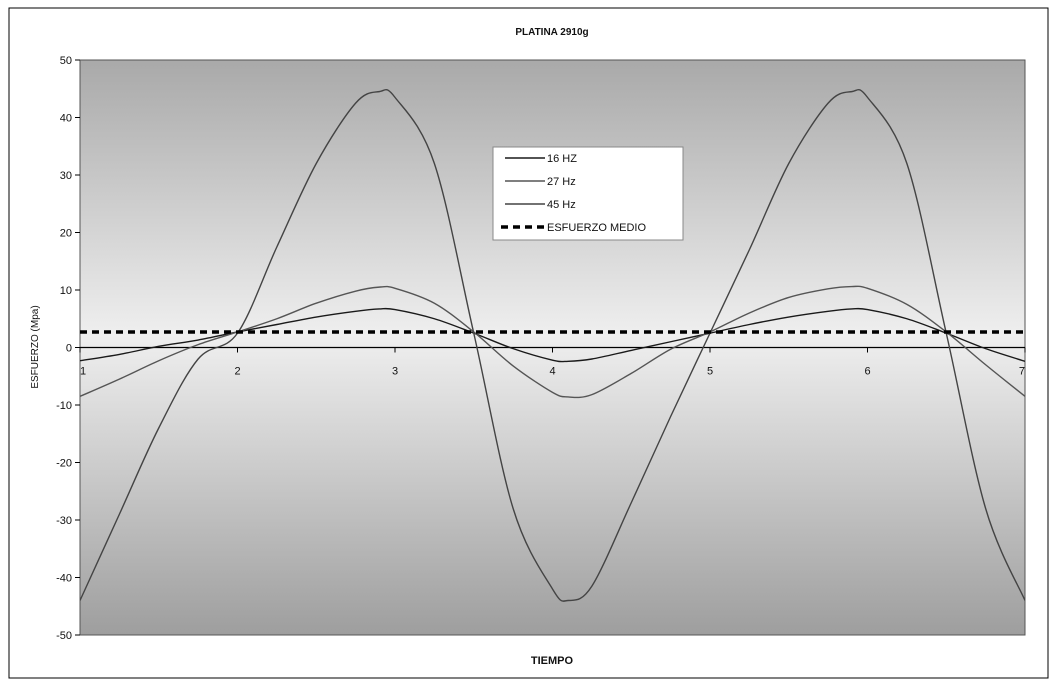 Image resolution: width=1053 pixels, height=686 pixels. I want to click on y-tick-label: -40, so click(64, 579).